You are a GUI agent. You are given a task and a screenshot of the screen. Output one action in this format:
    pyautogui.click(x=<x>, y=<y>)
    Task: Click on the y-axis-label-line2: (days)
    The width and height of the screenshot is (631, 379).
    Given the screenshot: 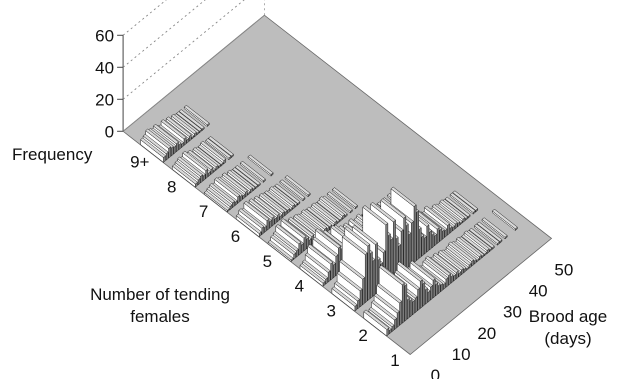 What is the action you would take?
    pyautogui.click(x=567, y=338)
    